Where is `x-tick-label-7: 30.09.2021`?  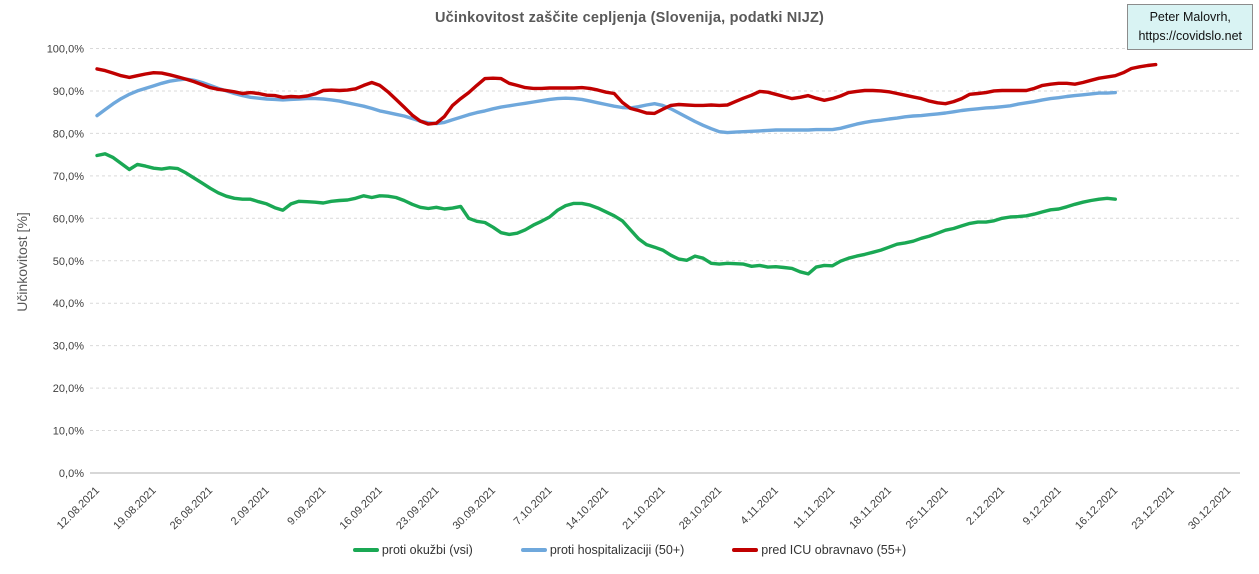 x-tick-label-7: 30.09.2021 is located at coordinates (474, 508).